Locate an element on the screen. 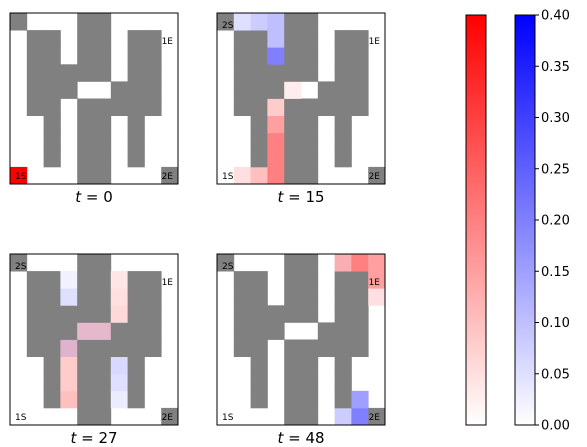 This screenshot has width=587, height=447. heatmap-panel-2: 1S 1E 2E 2S t = 27 is located at coordinates (94, 350).